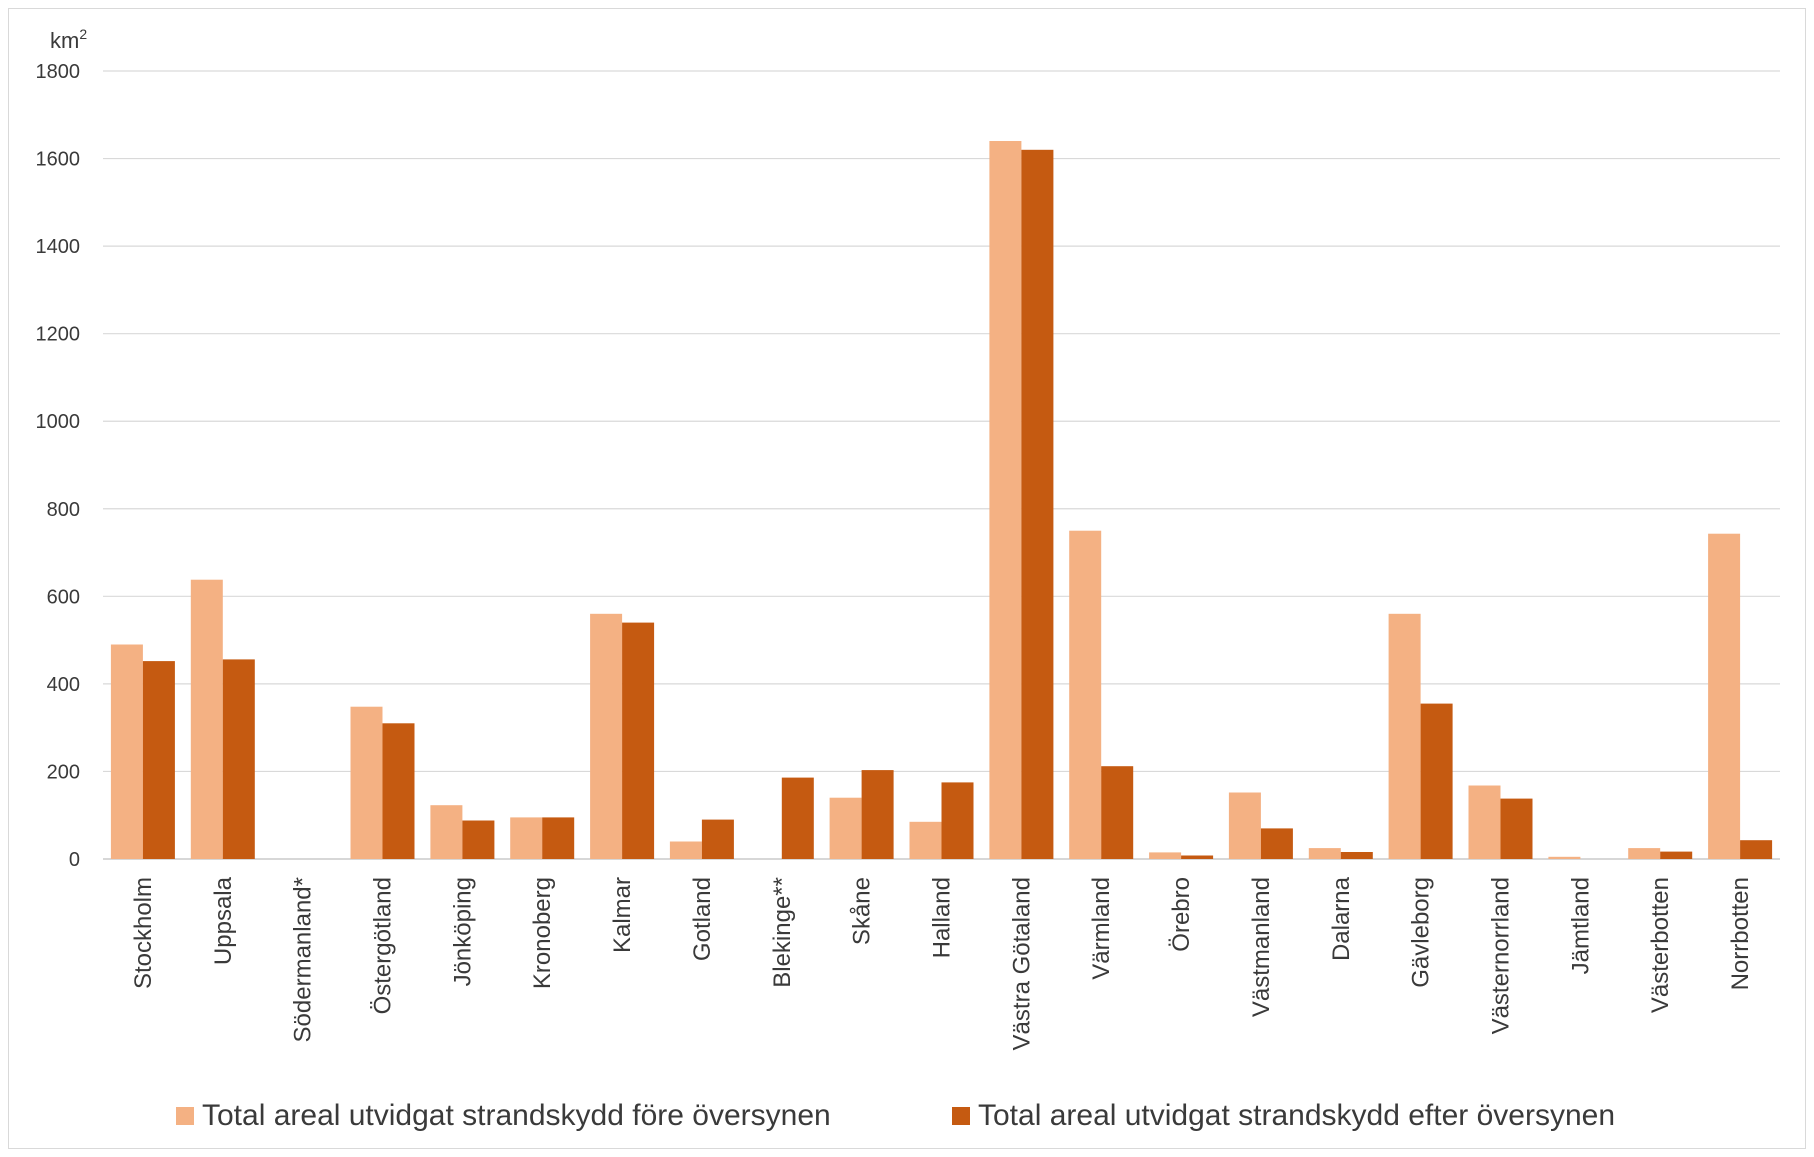 Image resolution: width=1814 pixels, height=1157 pixels. What do you see at coordinates (542, 933) in the screenshot?
I see `x-category-label: Kronoberg` at bounding box center [542, 933].